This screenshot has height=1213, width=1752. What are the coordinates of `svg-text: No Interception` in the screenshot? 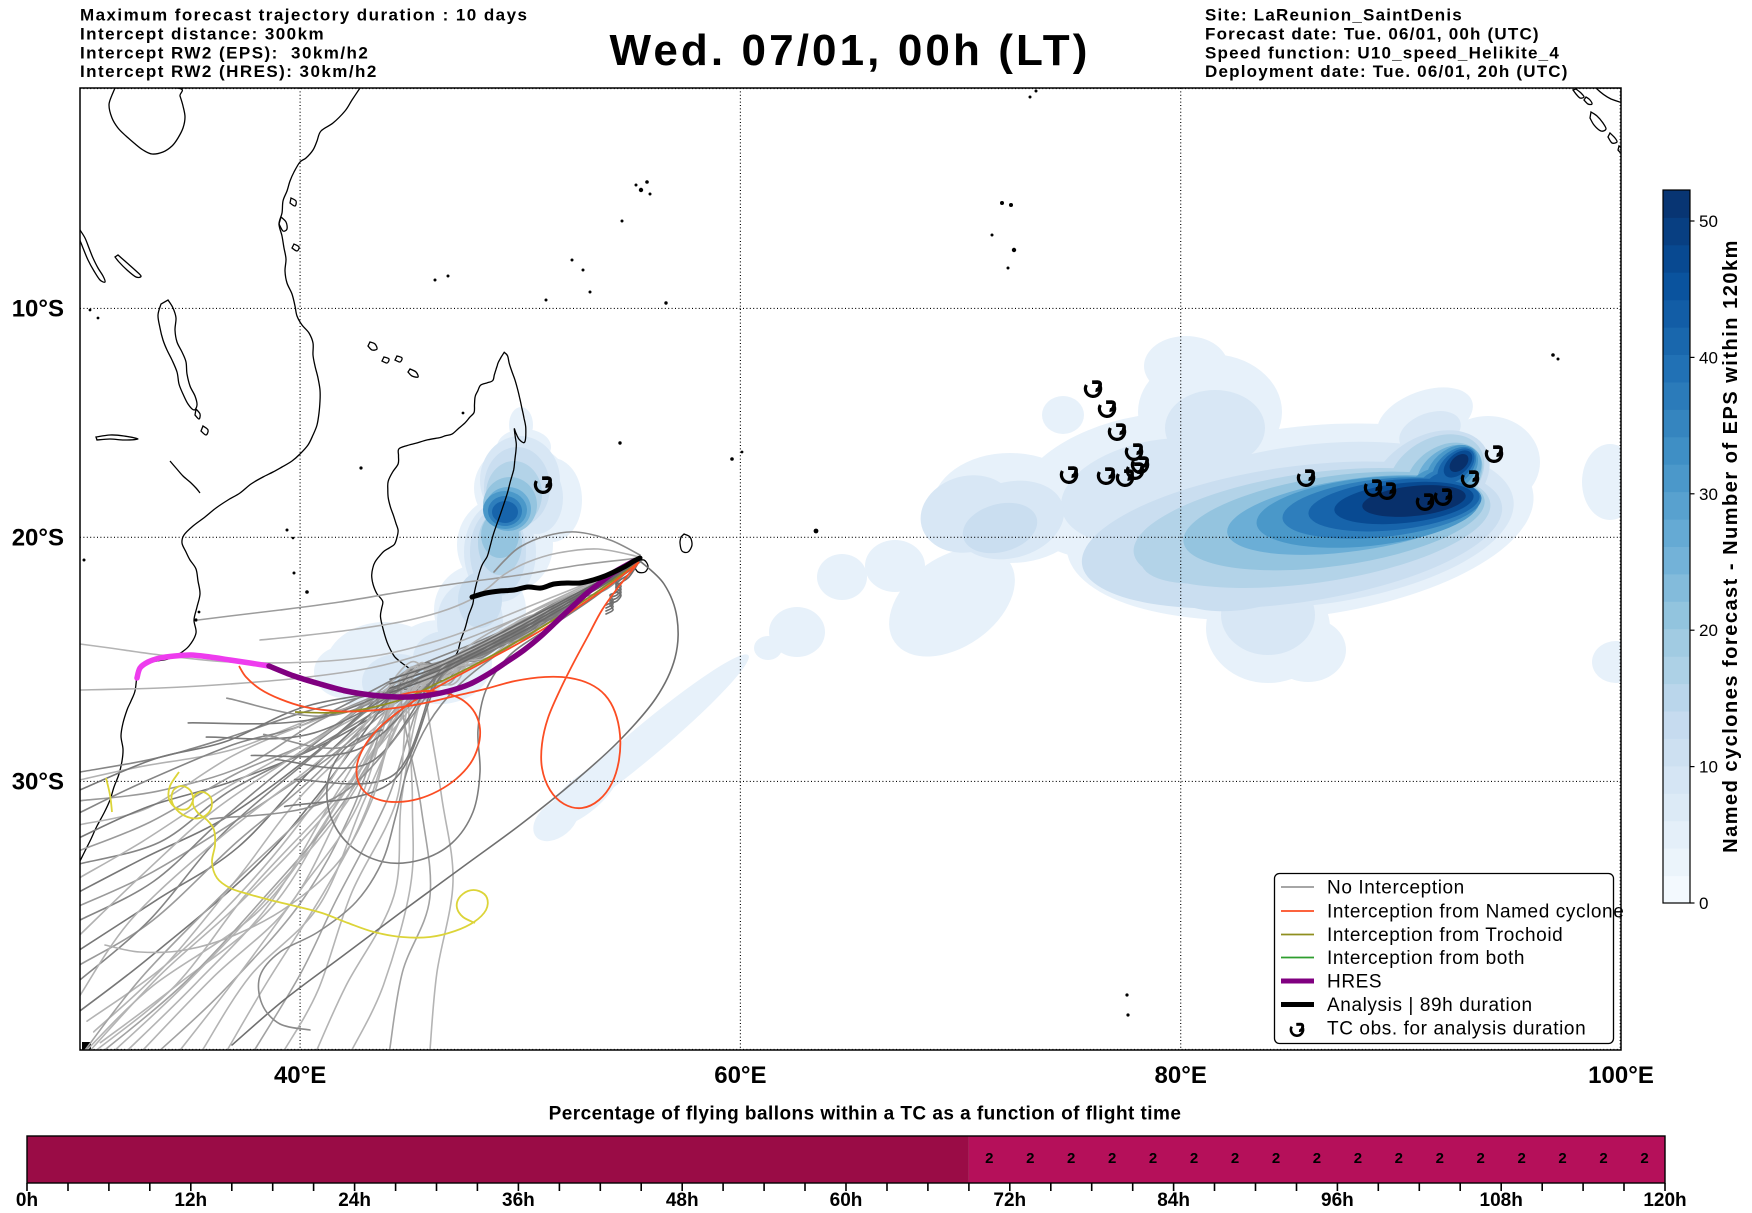 It's located at (1396, 888).